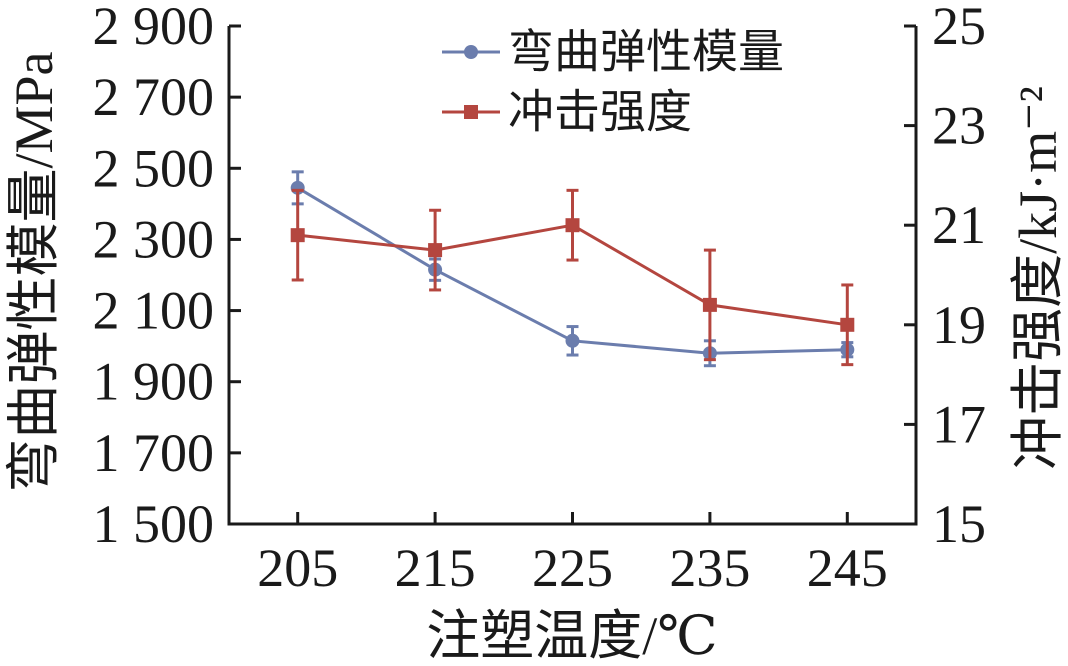  I want to click on right-y-tick-label: 25, so click(959, 28).